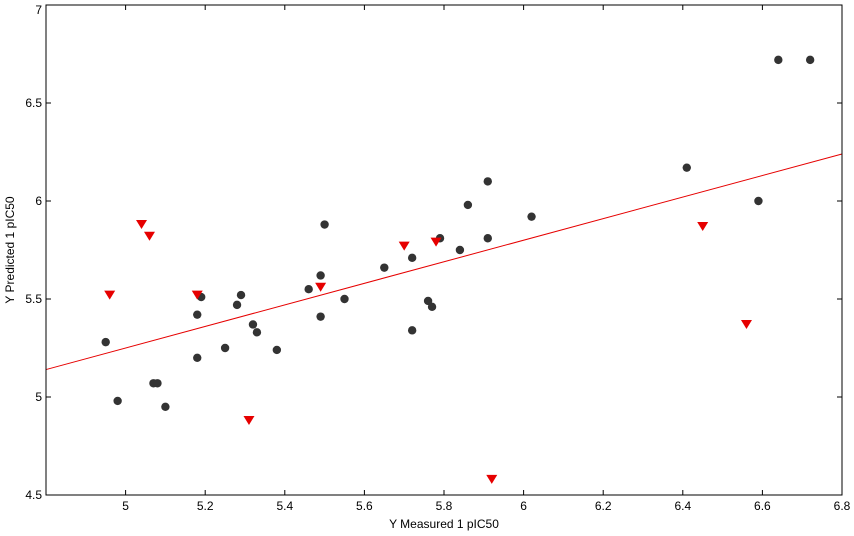 Image resolution: width=854 pixels, height=536 pixels. Describe the element at coordinates (682, 506) in the screenshot. I see `x-tick-label: 6.4` at that location.